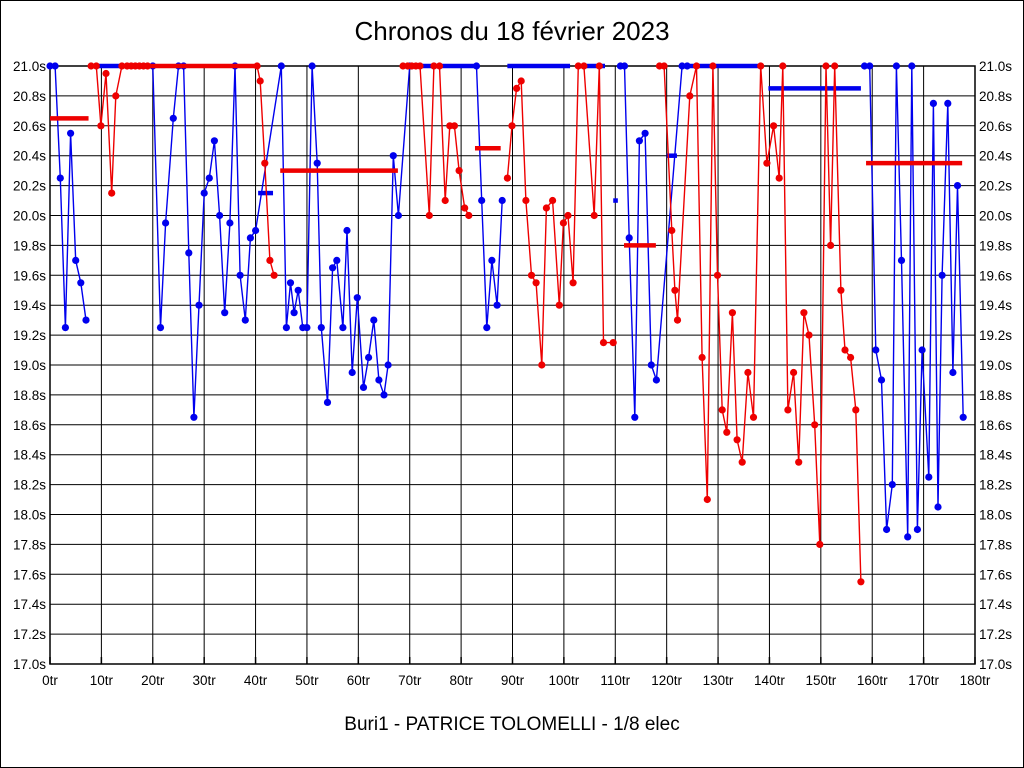  Describe the element at coordinates (29, 126) in the screenshot. I see `y-tick-label-left: 20.6s` at that location.